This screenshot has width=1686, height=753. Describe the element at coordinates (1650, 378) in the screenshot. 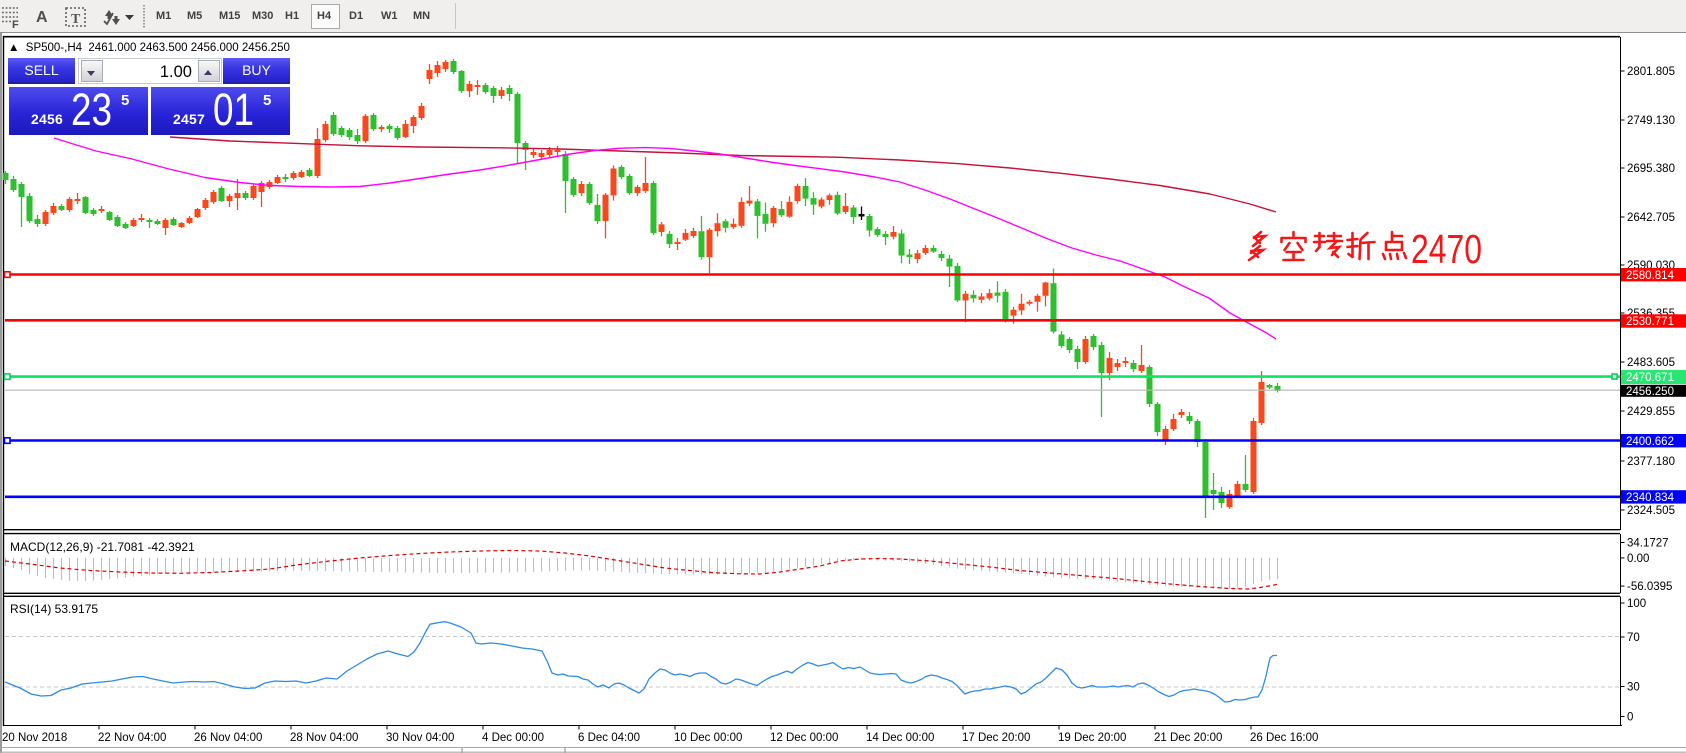

I see `svg-text: 2470.671` at that location.